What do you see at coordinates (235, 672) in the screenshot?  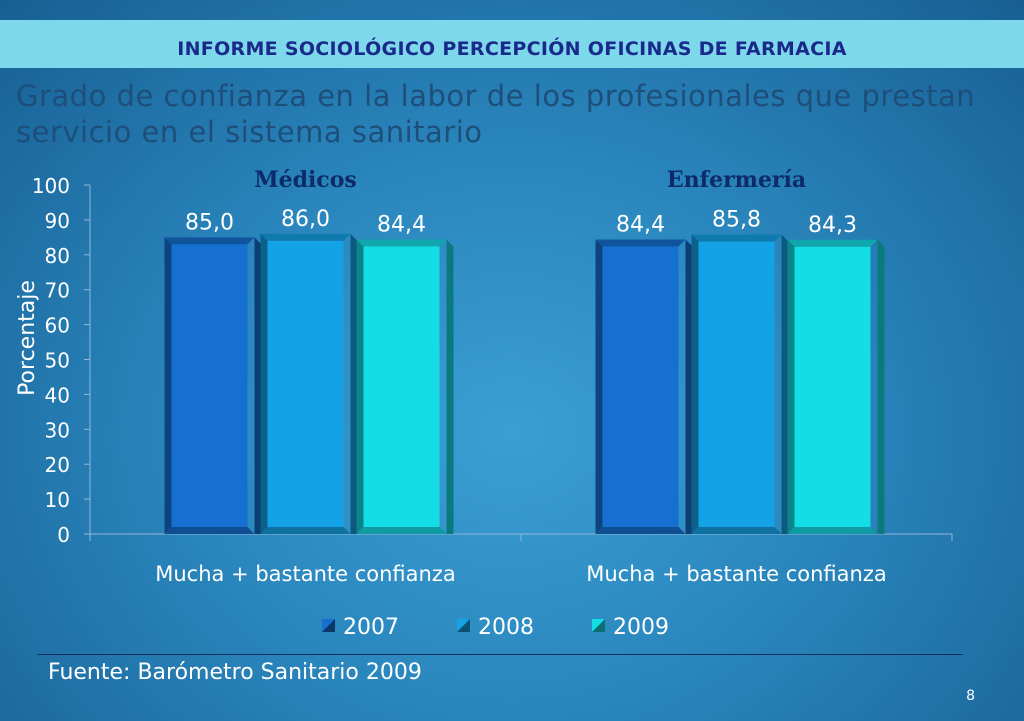 I see `source-note: Fuente: Barómetro Sanitario 2009` at bounding box center [235, 672].